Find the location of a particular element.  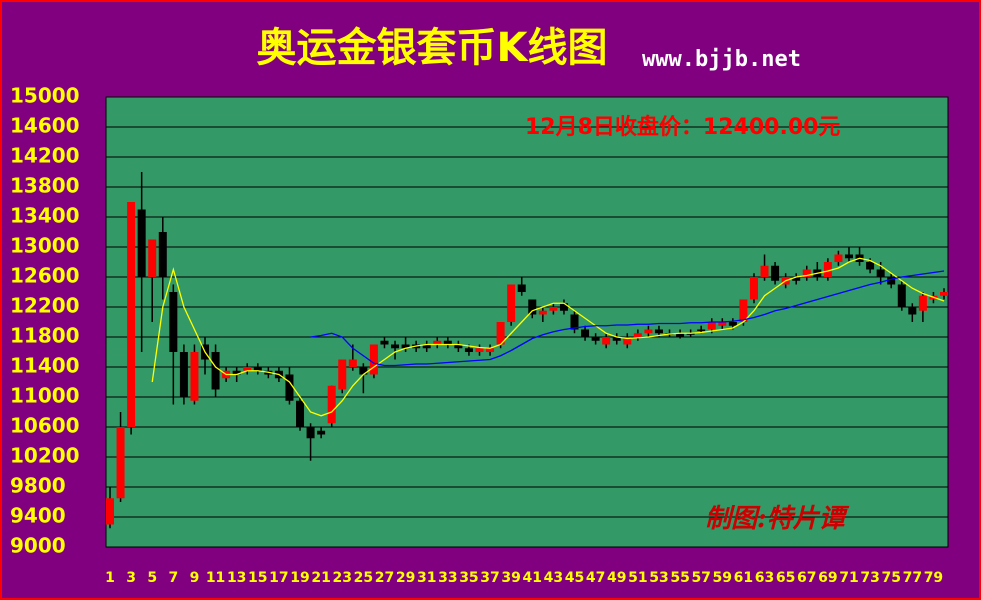

chart-title: 奥运金银套币K线图 is located at coordinates (432, 48).